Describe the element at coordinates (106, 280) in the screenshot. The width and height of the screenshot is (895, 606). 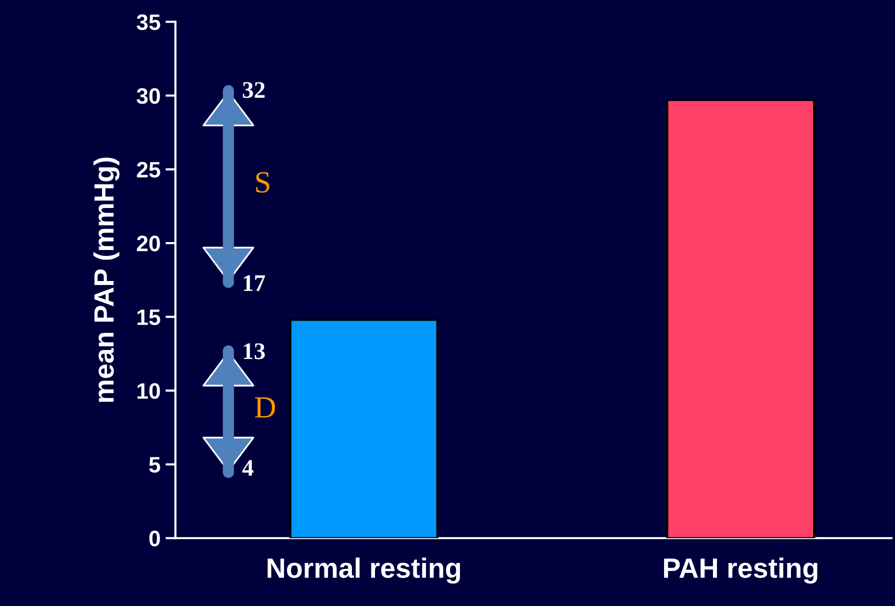
I see `y-axis-title: mean PAP (mmHg)` at that location.